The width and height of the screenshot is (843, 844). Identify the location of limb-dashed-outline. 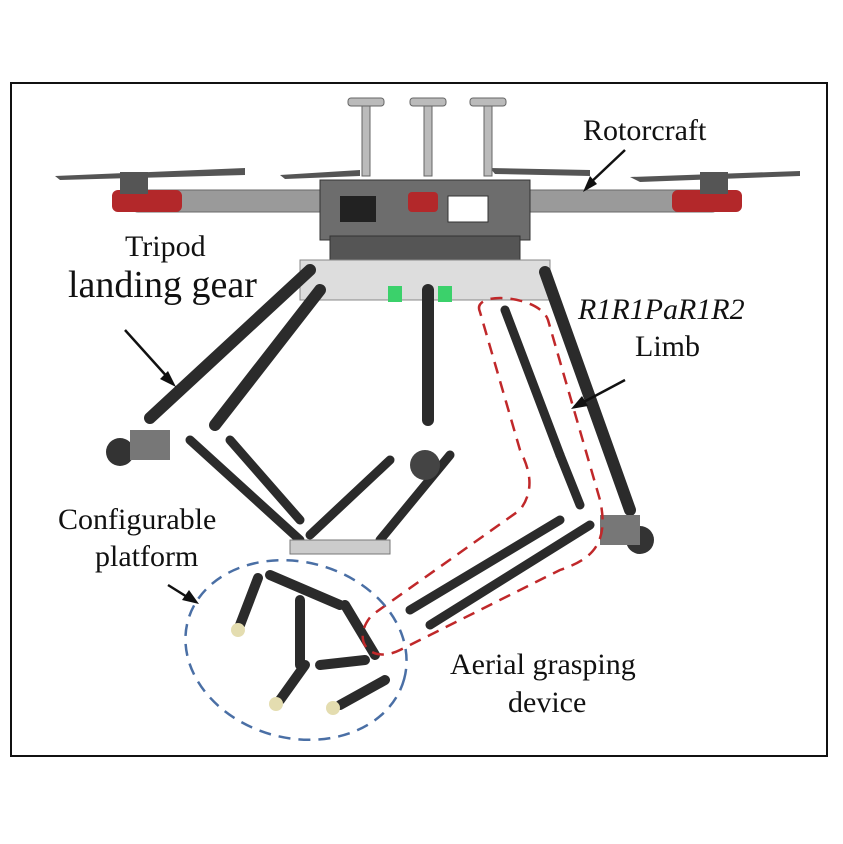
(482, 476).